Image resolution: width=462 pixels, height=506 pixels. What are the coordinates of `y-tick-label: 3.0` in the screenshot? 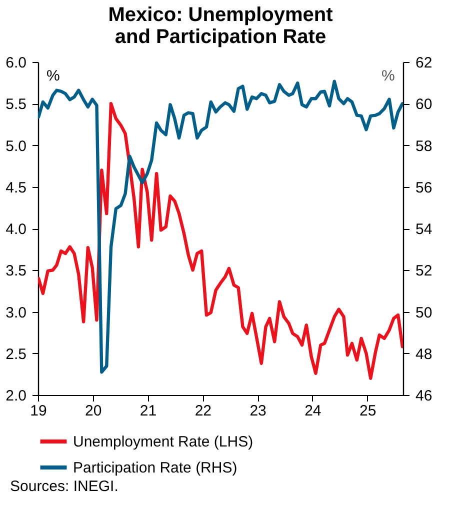 It's located at (16, 313).